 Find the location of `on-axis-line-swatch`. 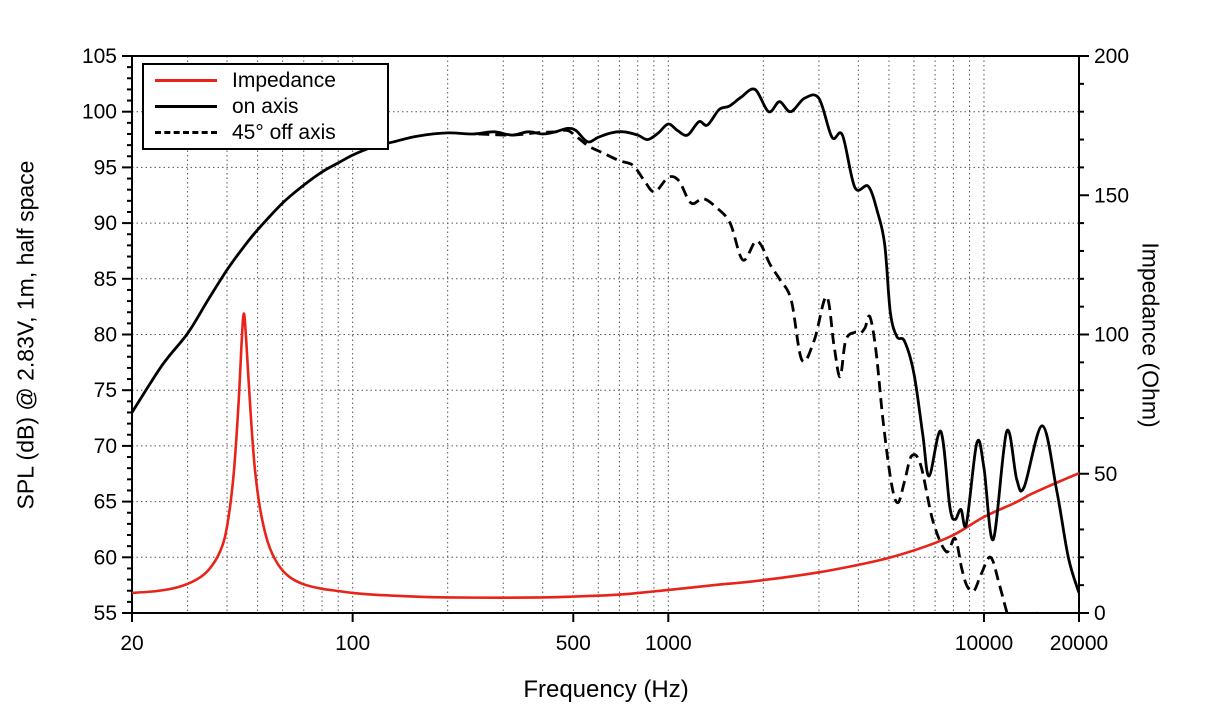

on-axis-line-swatch is located at coordinates (186, 106).